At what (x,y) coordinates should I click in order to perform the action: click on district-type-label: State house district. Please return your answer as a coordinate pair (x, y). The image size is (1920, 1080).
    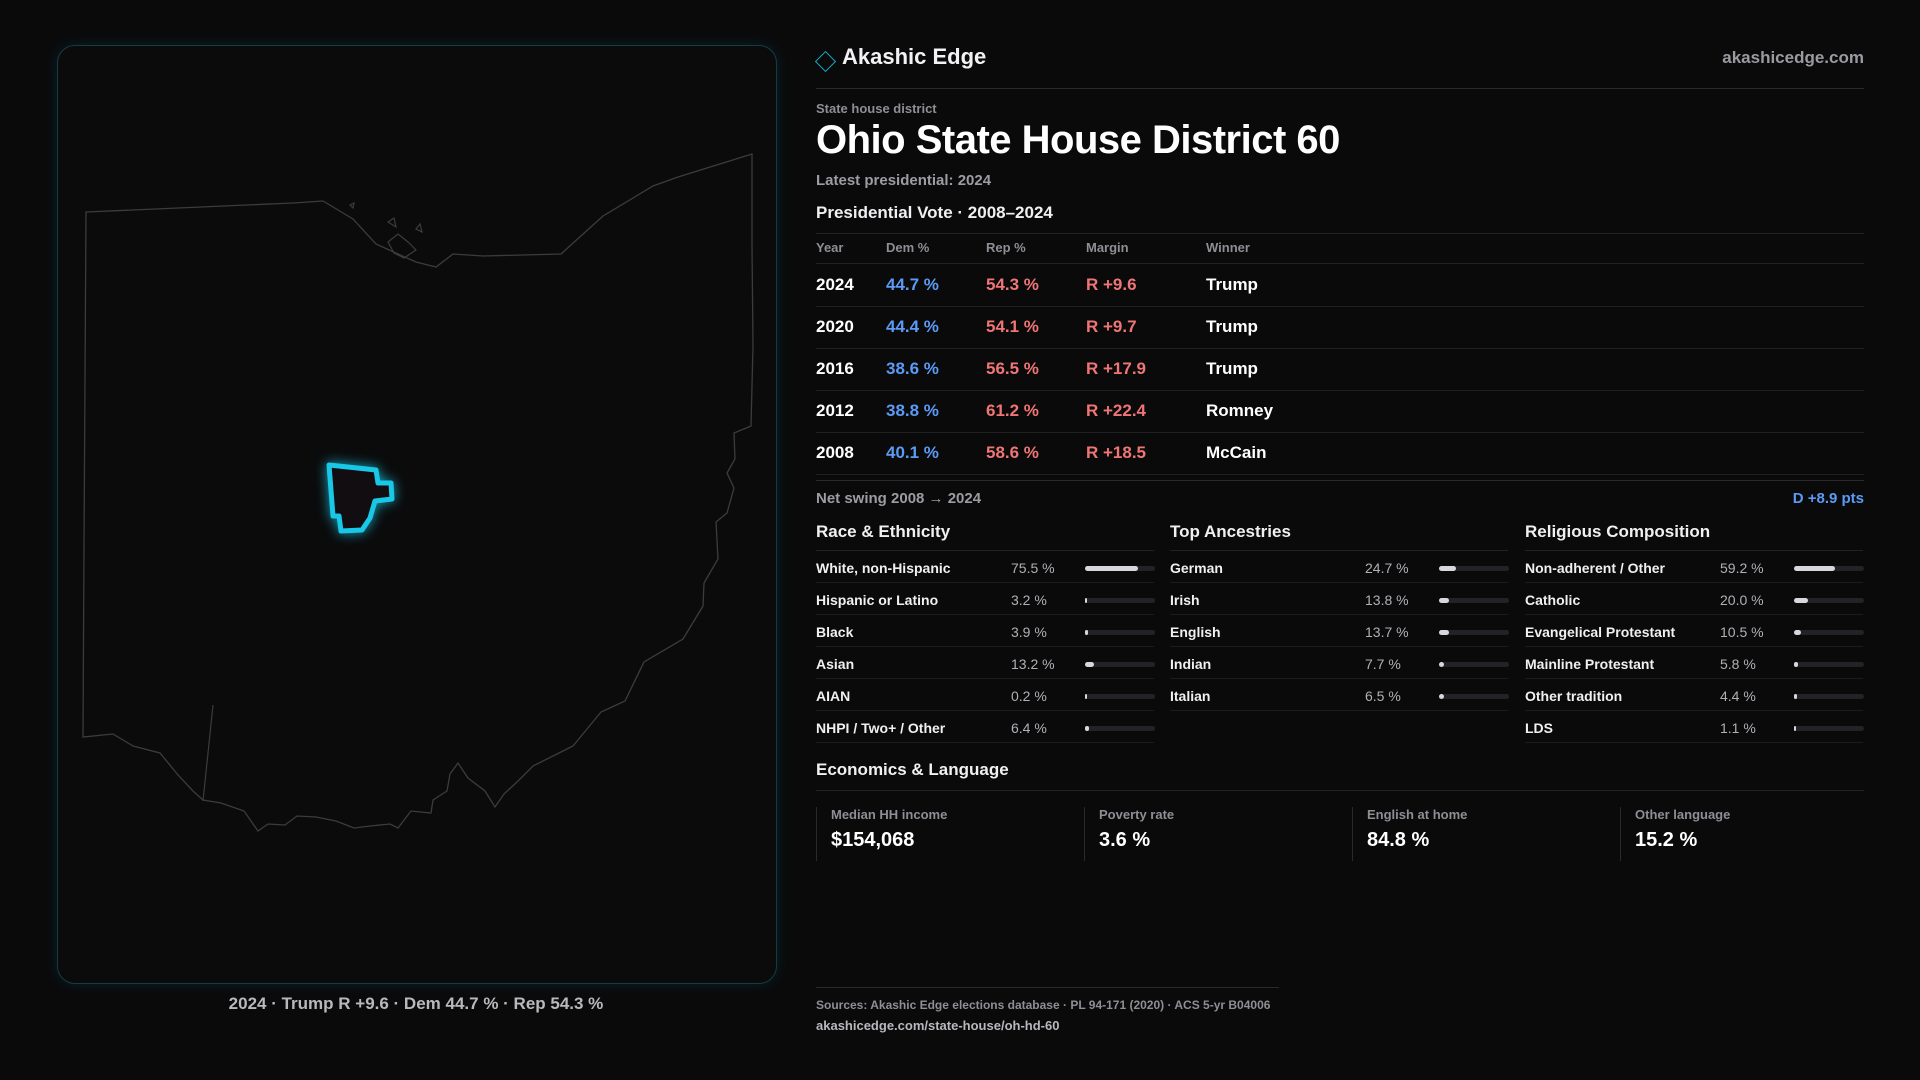
    Looking at the image, I should click on (876, 108).